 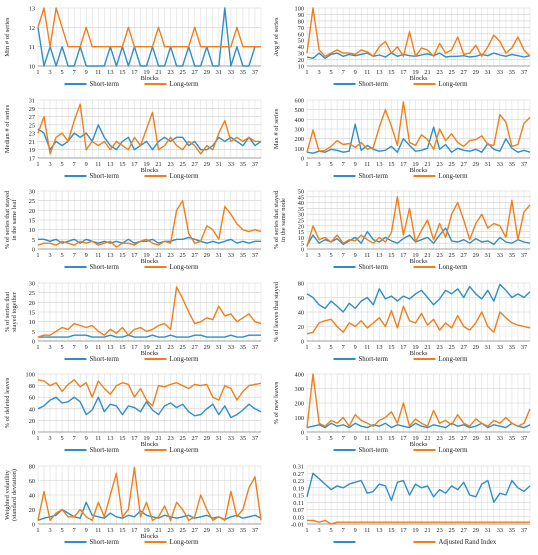 I want to click on y-tick-label: 0.27, so click(x=298, y=474).